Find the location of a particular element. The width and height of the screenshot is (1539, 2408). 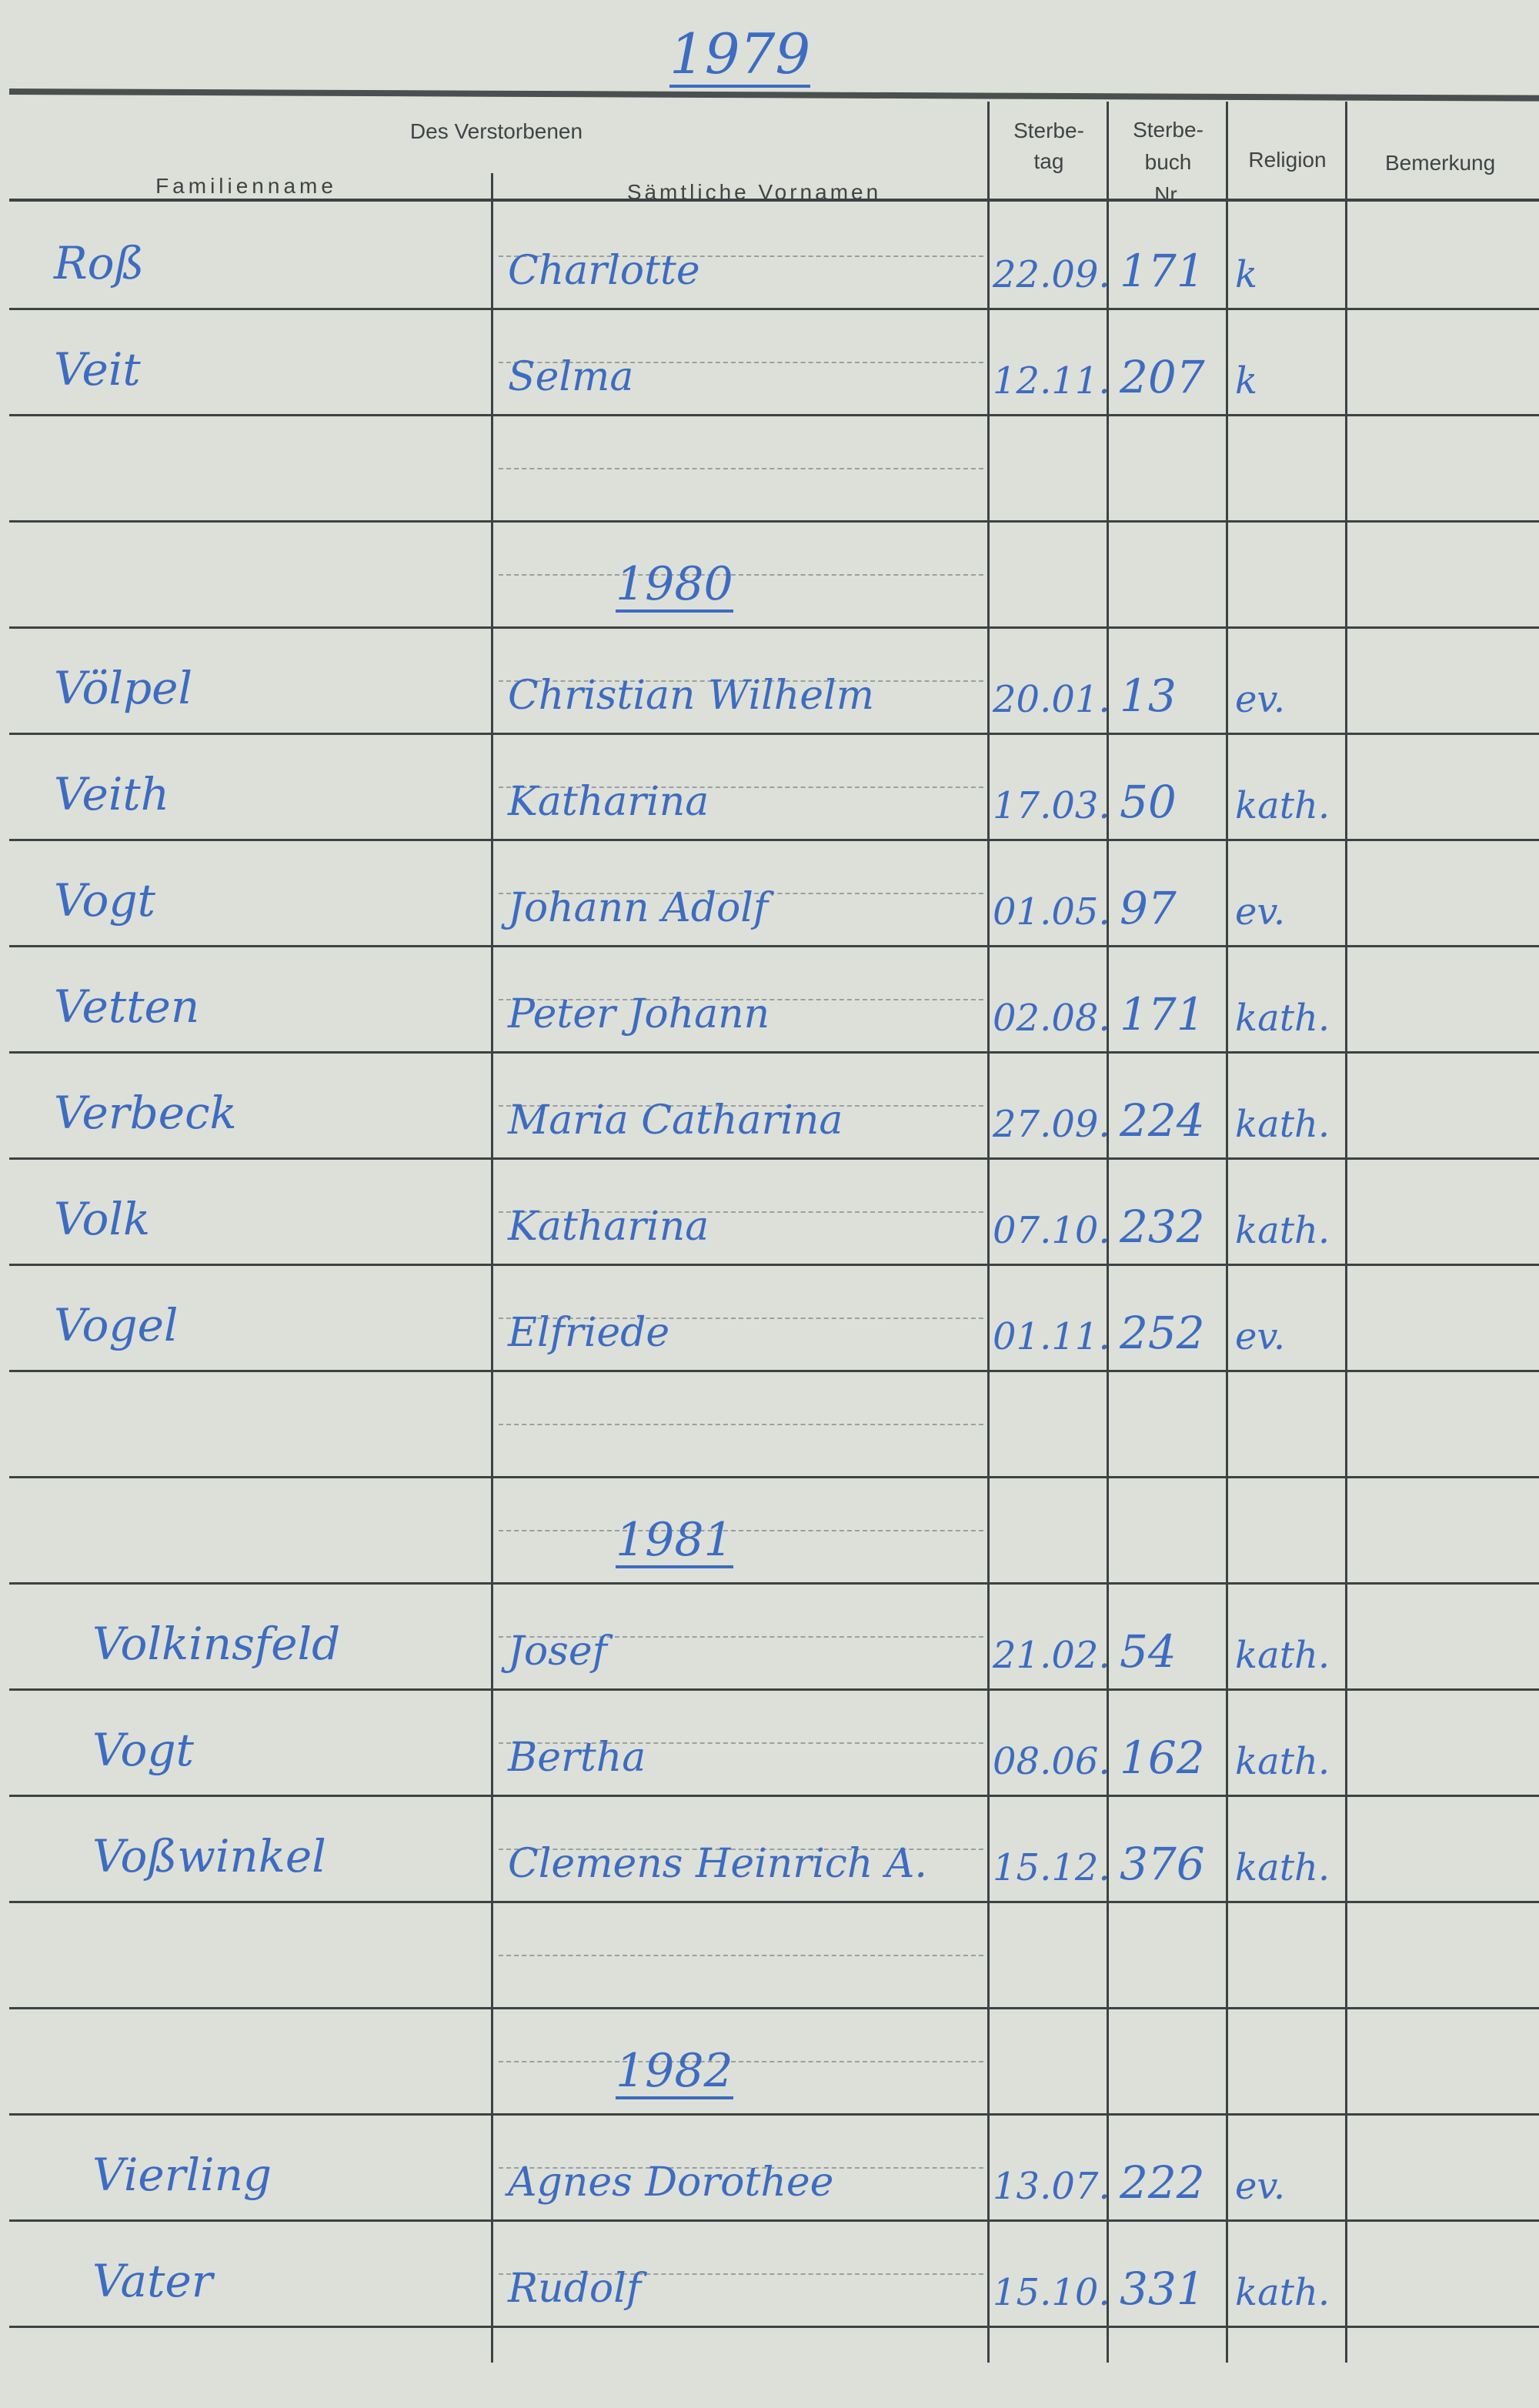

family-name: Volkinsfeld is located at coordinates (216, 1644).